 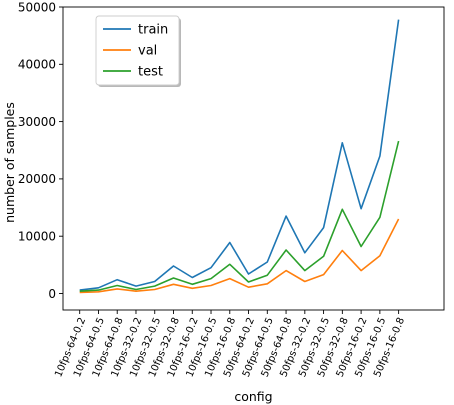 What do you see at coordinates (37, 65) in the screenshot?
I see `y-tick-label: 40000` at bounding box center [37, 65].